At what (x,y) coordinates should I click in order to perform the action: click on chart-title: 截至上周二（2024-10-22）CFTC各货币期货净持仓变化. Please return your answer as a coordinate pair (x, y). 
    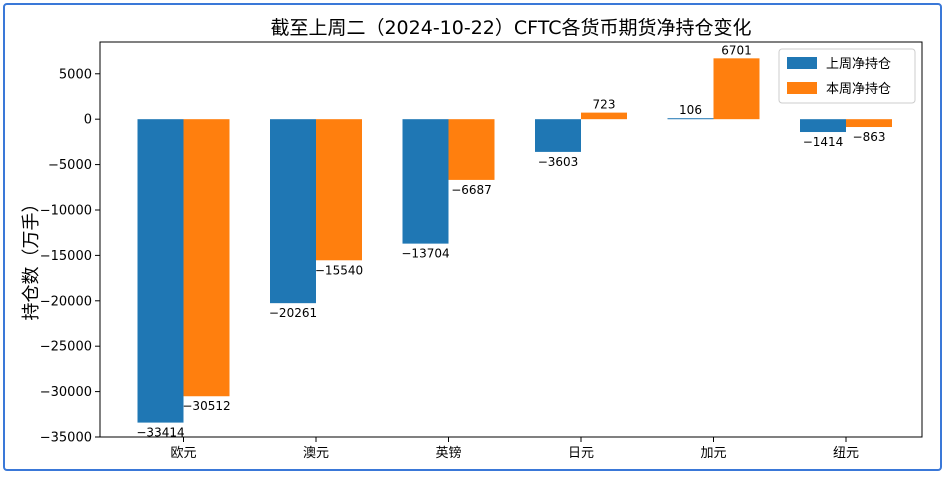
    Looking at the image, I should click on (510, 28).